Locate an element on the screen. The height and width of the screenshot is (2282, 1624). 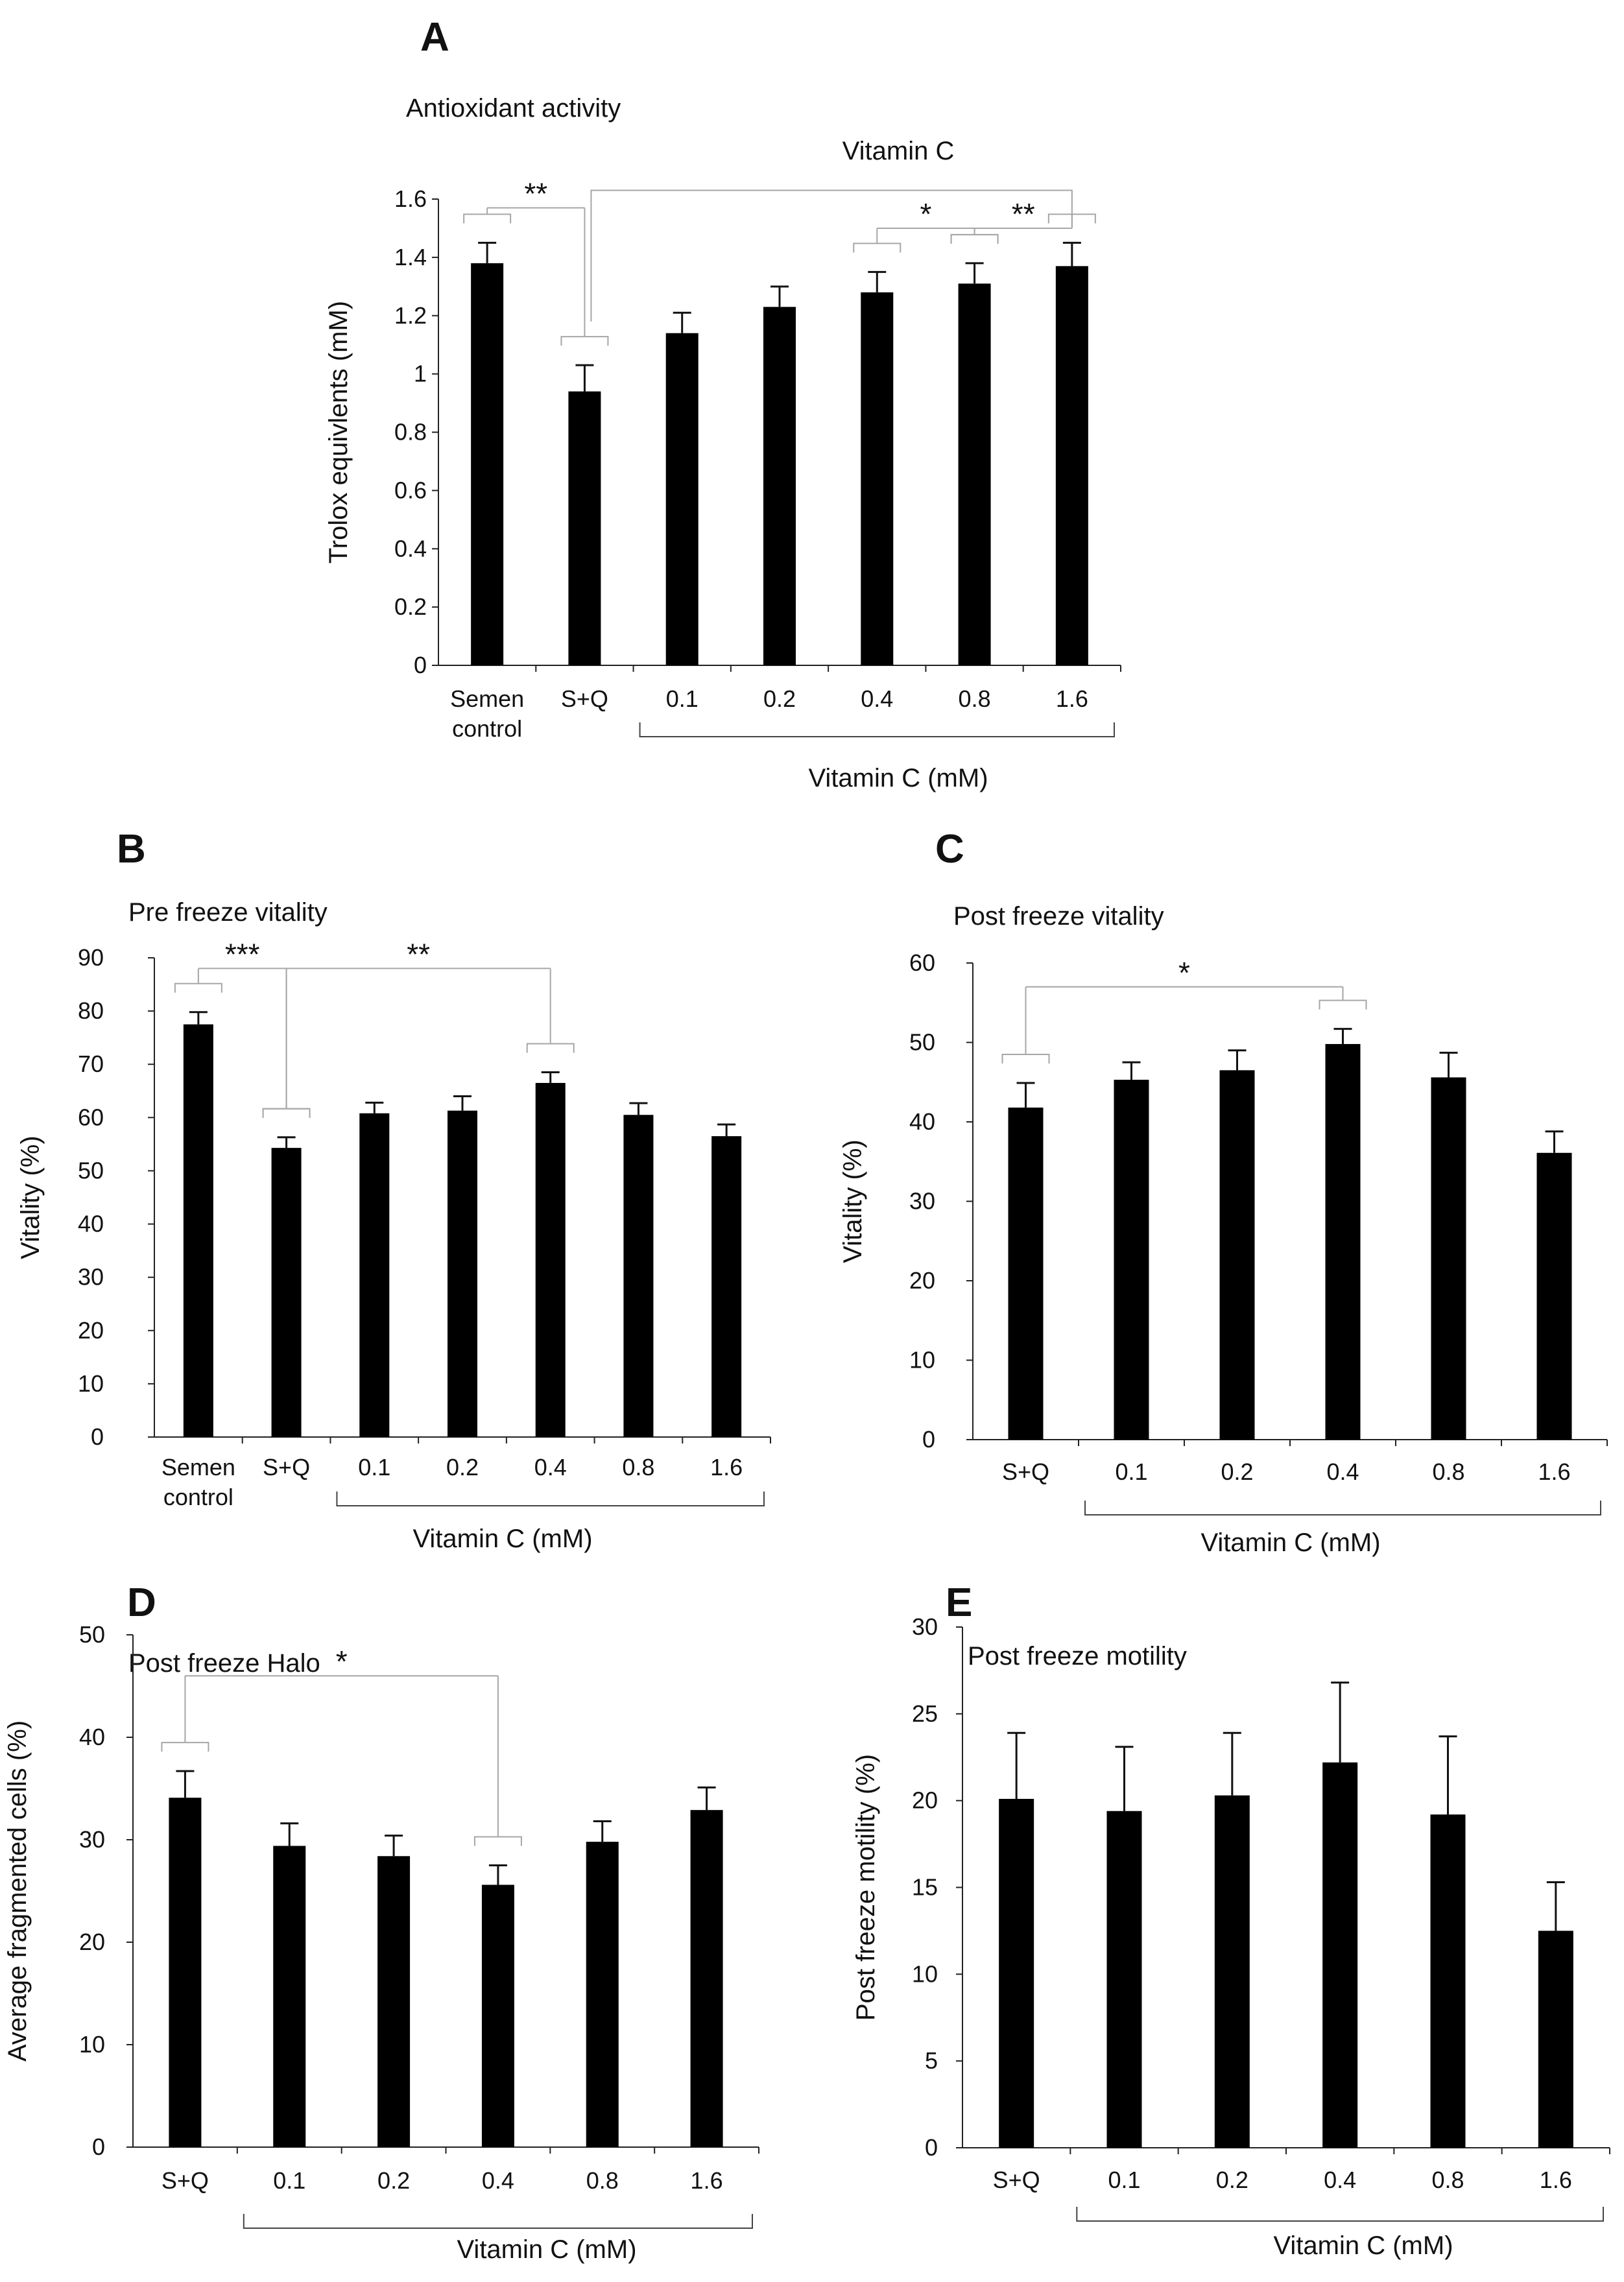
panel-letter: A is located at coordinates (434, 38).